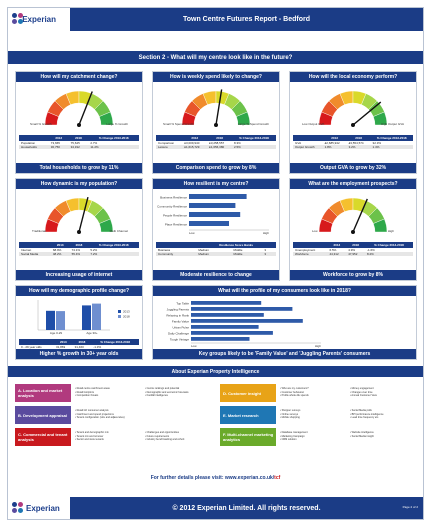 This screenshot has width=431, height=527. What do you see at coordinates (162, 432) in the screenshot?
I see `product-description-line: • Challenges and opportunities` at bounding box center [162, 432].